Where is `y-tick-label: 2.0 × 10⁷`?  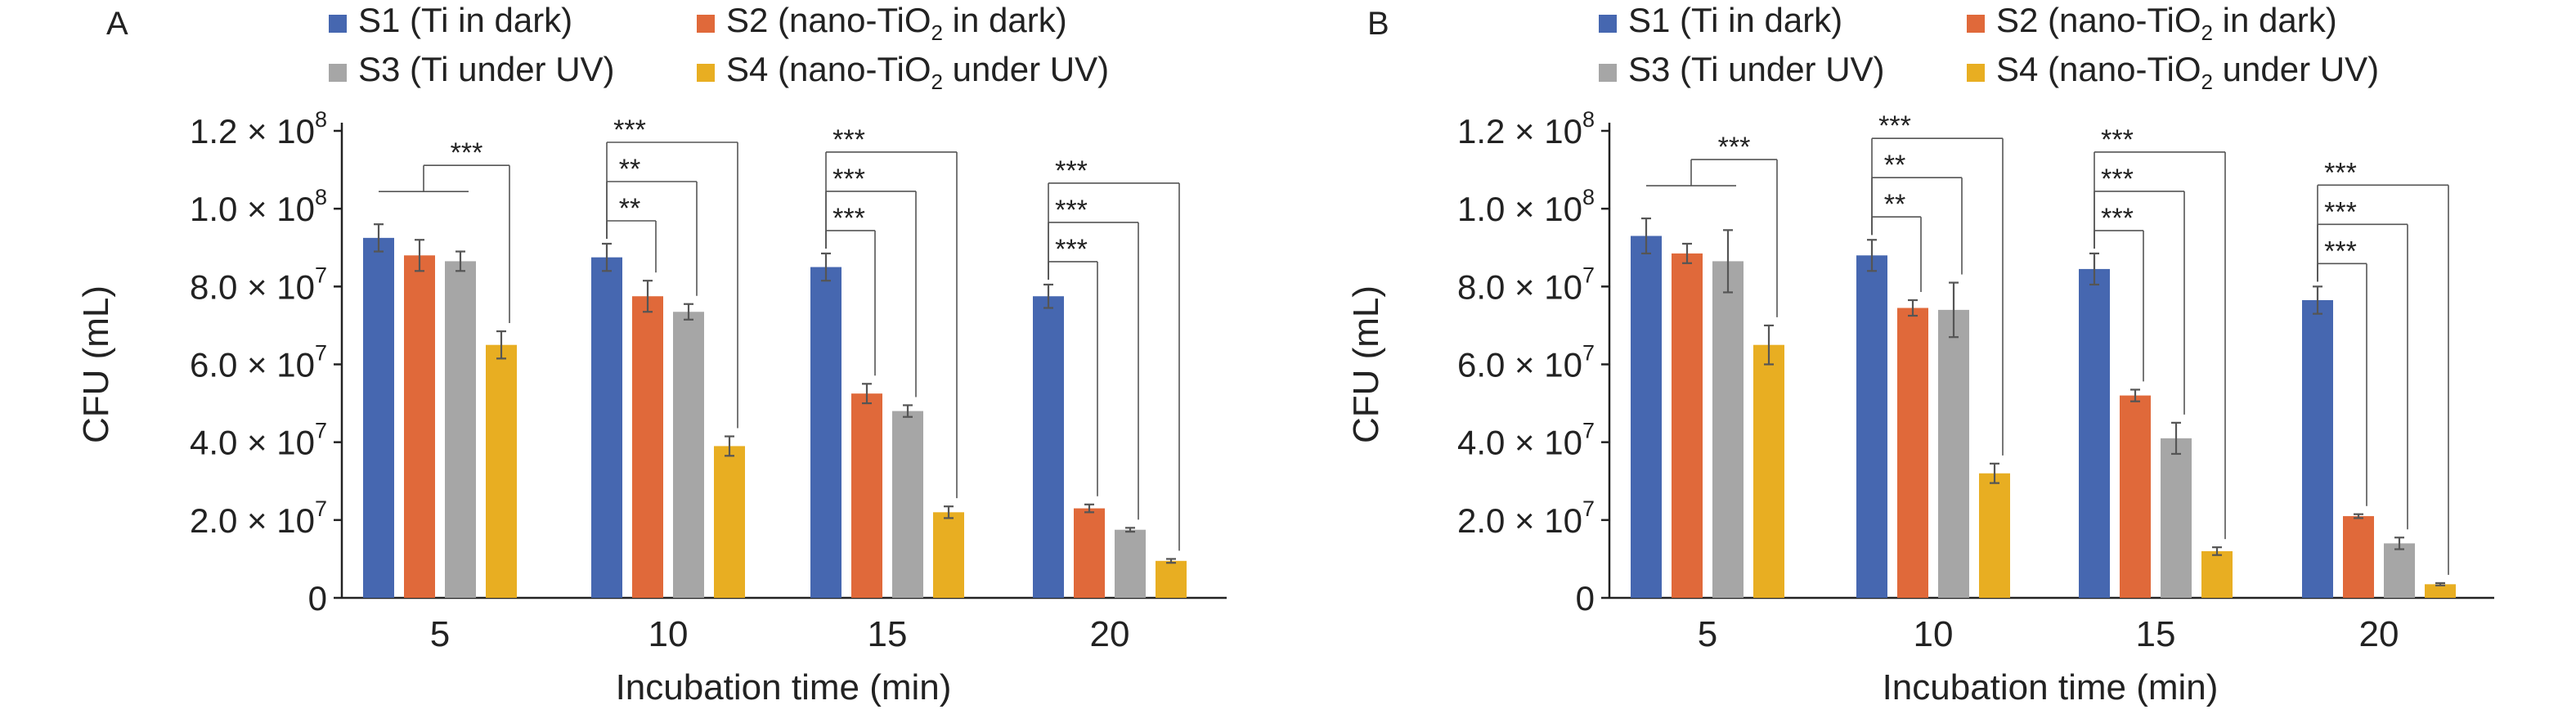 y-tick-label: 2.0 × 10⁷ is located at coordinates (258, 518).